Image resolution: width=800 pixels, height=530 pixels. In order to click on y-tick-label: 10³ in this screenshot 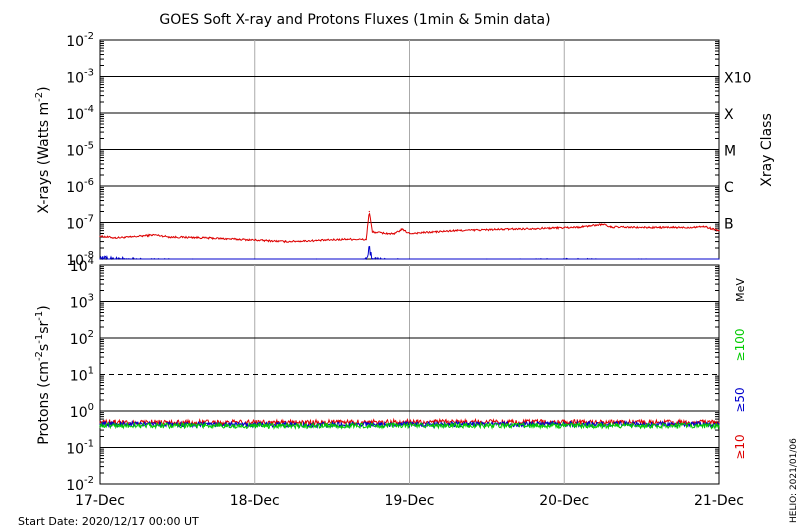, I will do `click(82, 302)`.